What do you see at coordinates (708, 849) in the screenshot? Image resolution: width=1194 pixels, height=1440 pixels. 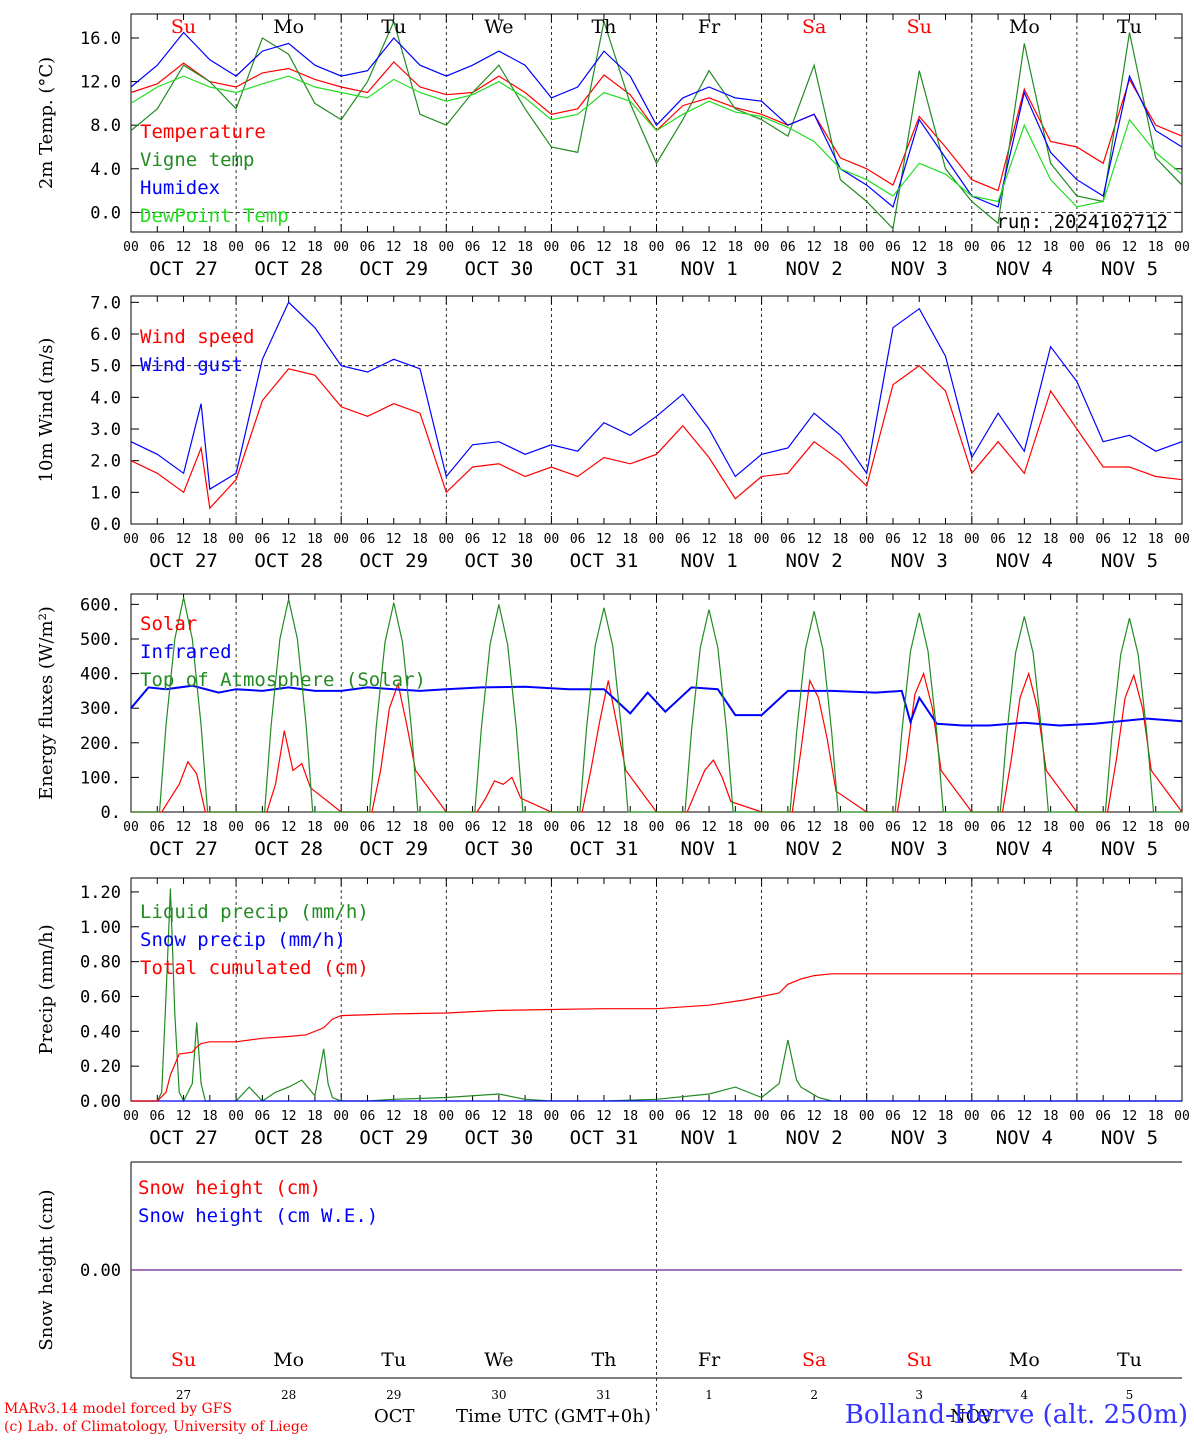 I see `panel-3-date-label: NOV 1` at bounding box center [708, 849].